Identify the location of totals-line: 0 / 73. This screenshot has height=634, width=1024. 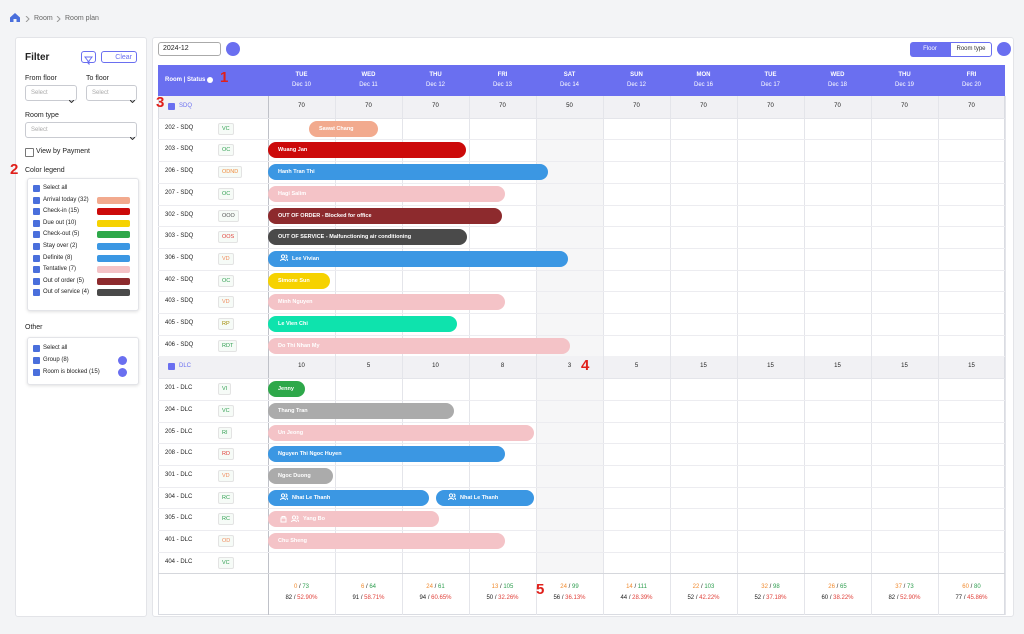
(301, 587).